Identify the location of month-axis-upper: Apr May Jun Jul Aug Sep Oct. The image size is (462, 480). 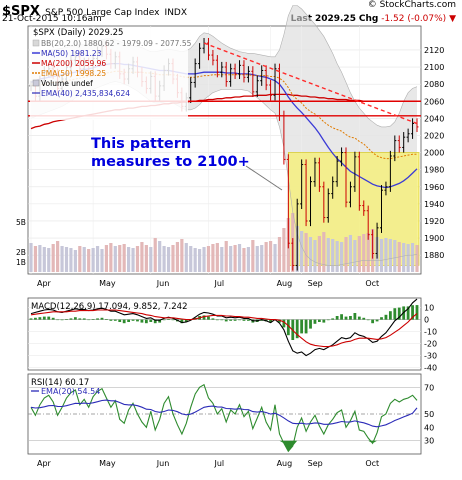
(208, 283).